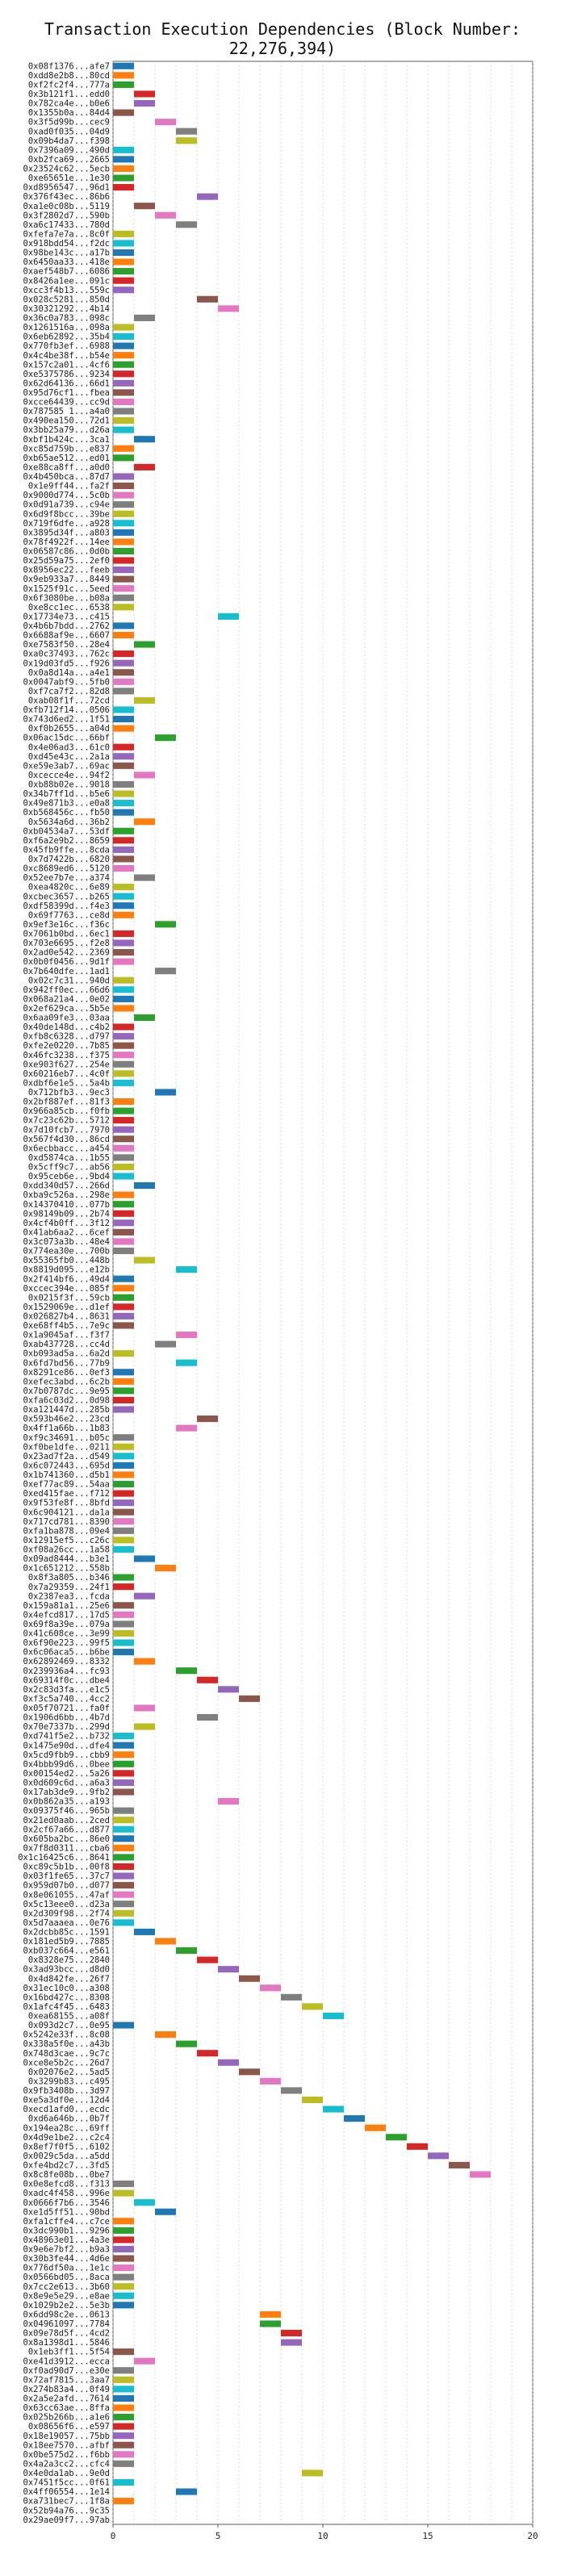  Describe the element at coordinates (427, 2536) in the screenshot. I see `x-tick-label: 15` at that location.